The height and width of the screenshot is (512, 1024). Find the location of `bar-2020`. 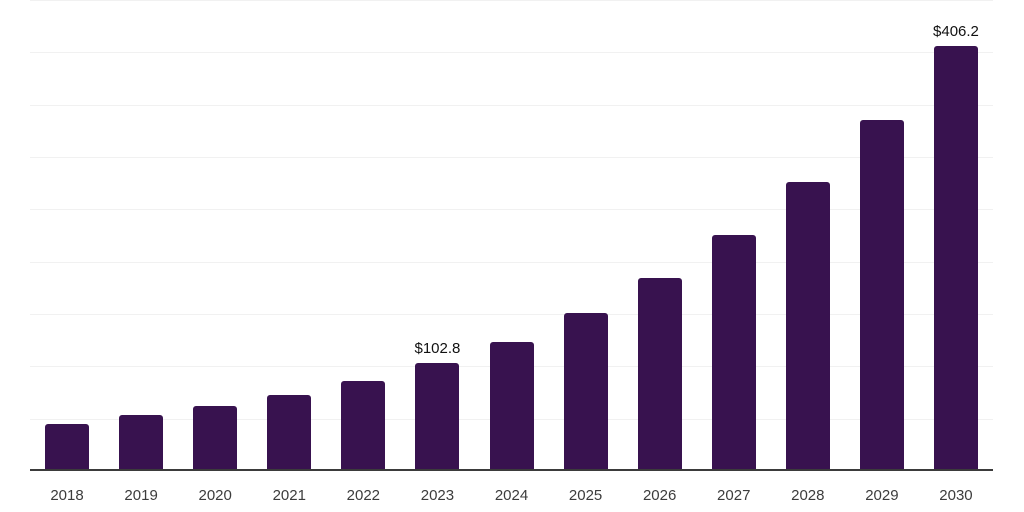

bar-2020 is located at coordinates (215, 438).